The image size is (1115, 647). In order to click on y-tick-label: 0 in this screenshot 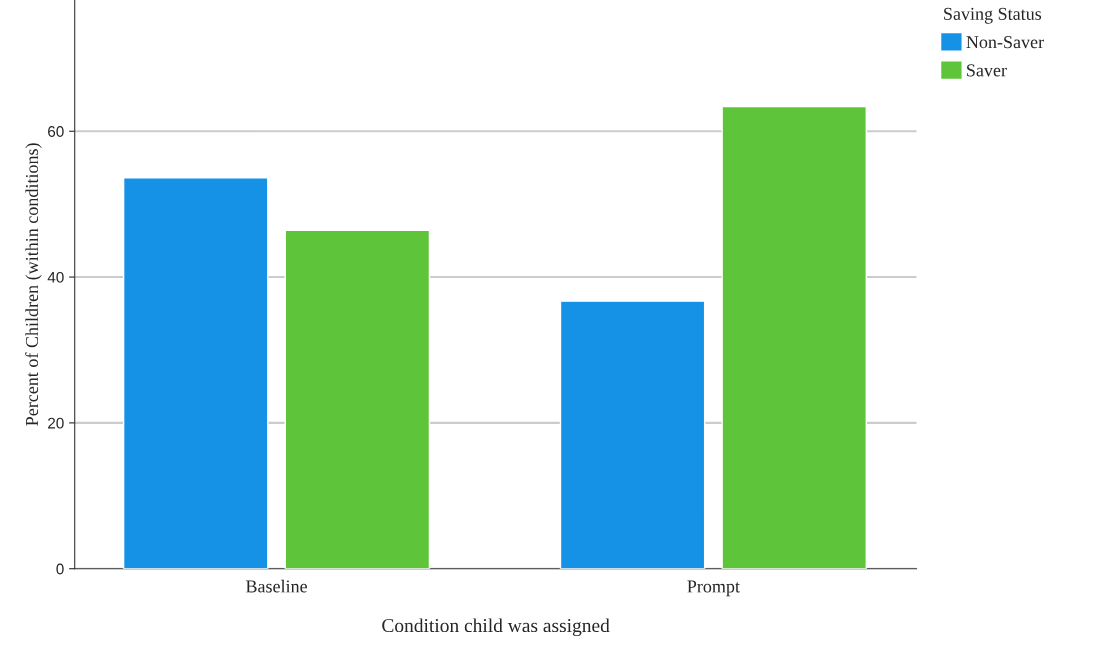, I will do `click(60, 569)`.